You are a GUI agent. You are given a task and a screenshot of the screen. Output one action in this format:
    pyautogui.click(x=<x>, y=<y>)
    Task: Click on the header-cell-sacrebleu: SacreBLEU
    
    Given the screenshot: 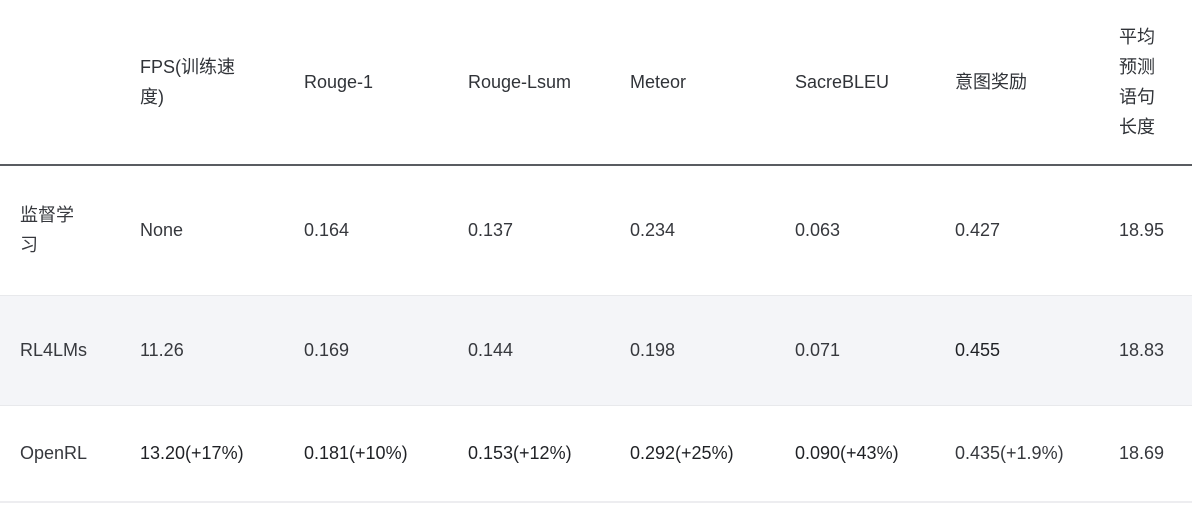 What is the action you would take?
    pyautogui.click(x=855, y=83)
    